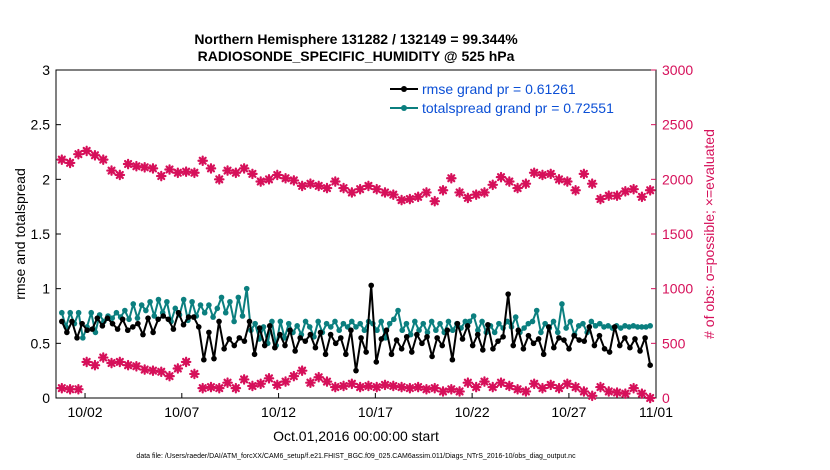 This screenshot has width=830, height=470. Describe the element at coordinates (356, 328) in the screenshot. I see `line-series-group` at that location.